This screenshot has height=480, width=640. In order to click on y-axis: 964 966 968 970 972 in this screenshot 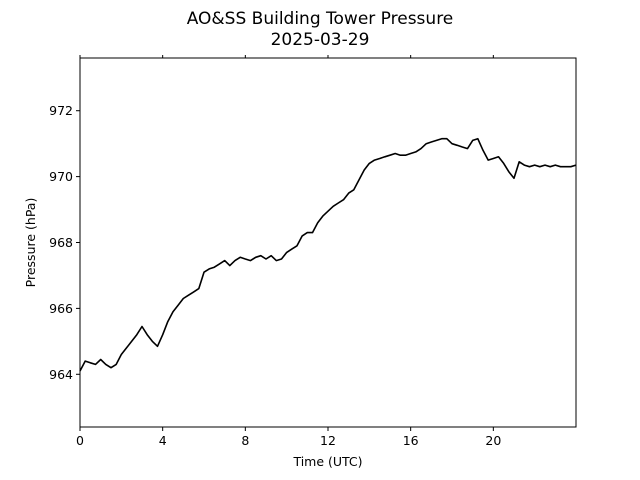, I will do `click(64, 242)`.